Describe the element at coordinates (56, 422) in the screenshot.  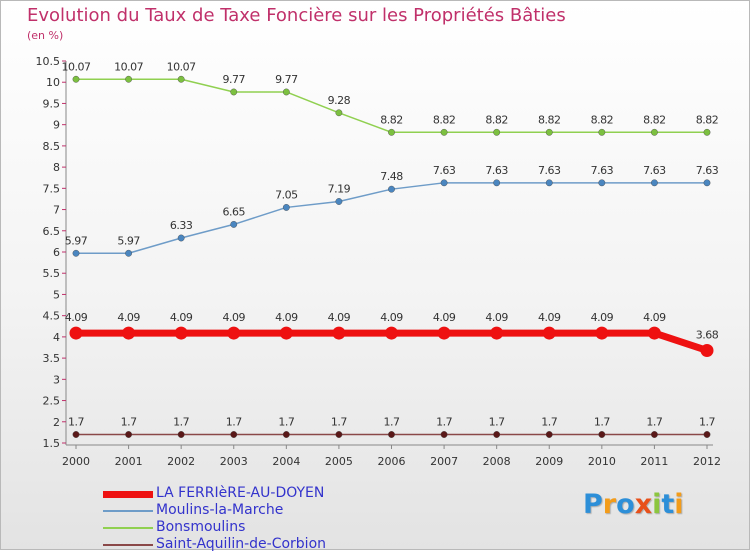
I see `y-tick-label: 2` at that location.